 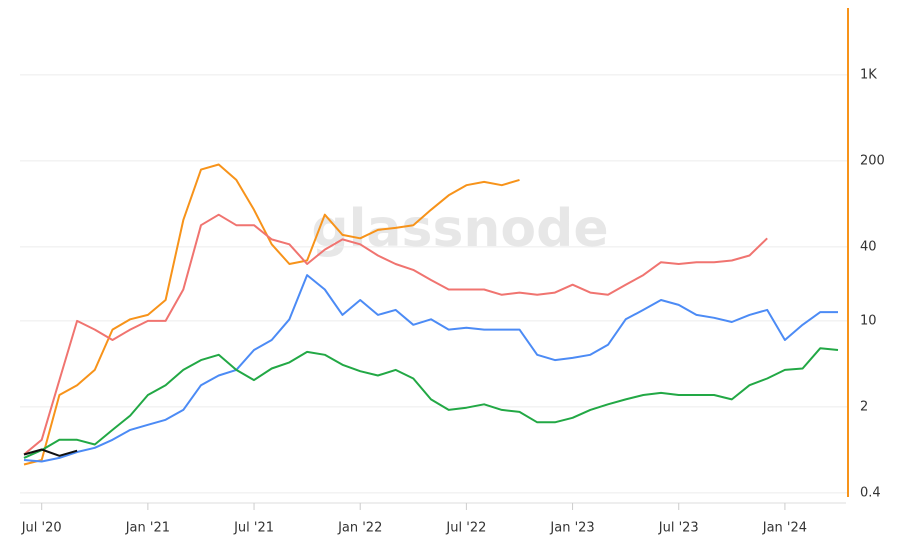 I want to click on x-tick-label: Jul '22, so click(x=465, y=528).